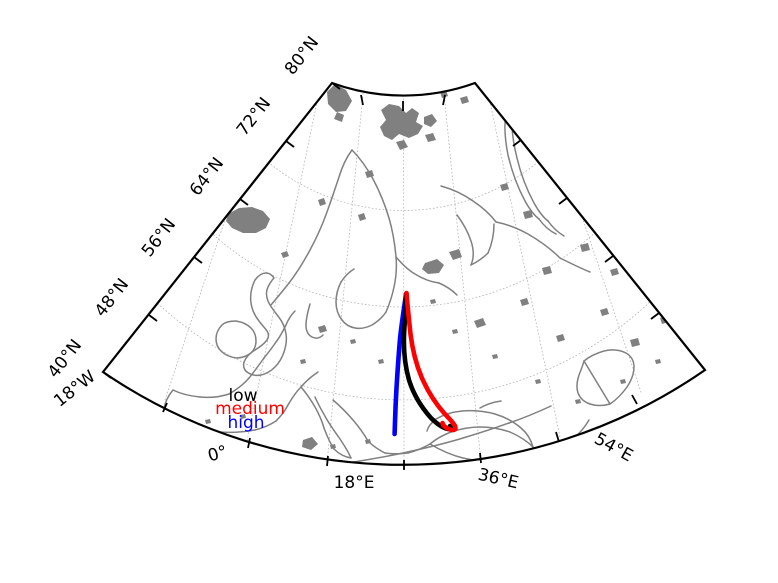 The height and width of the screenshot is (583, 778). I want to click on trajectory-lines, so click(425, 363).